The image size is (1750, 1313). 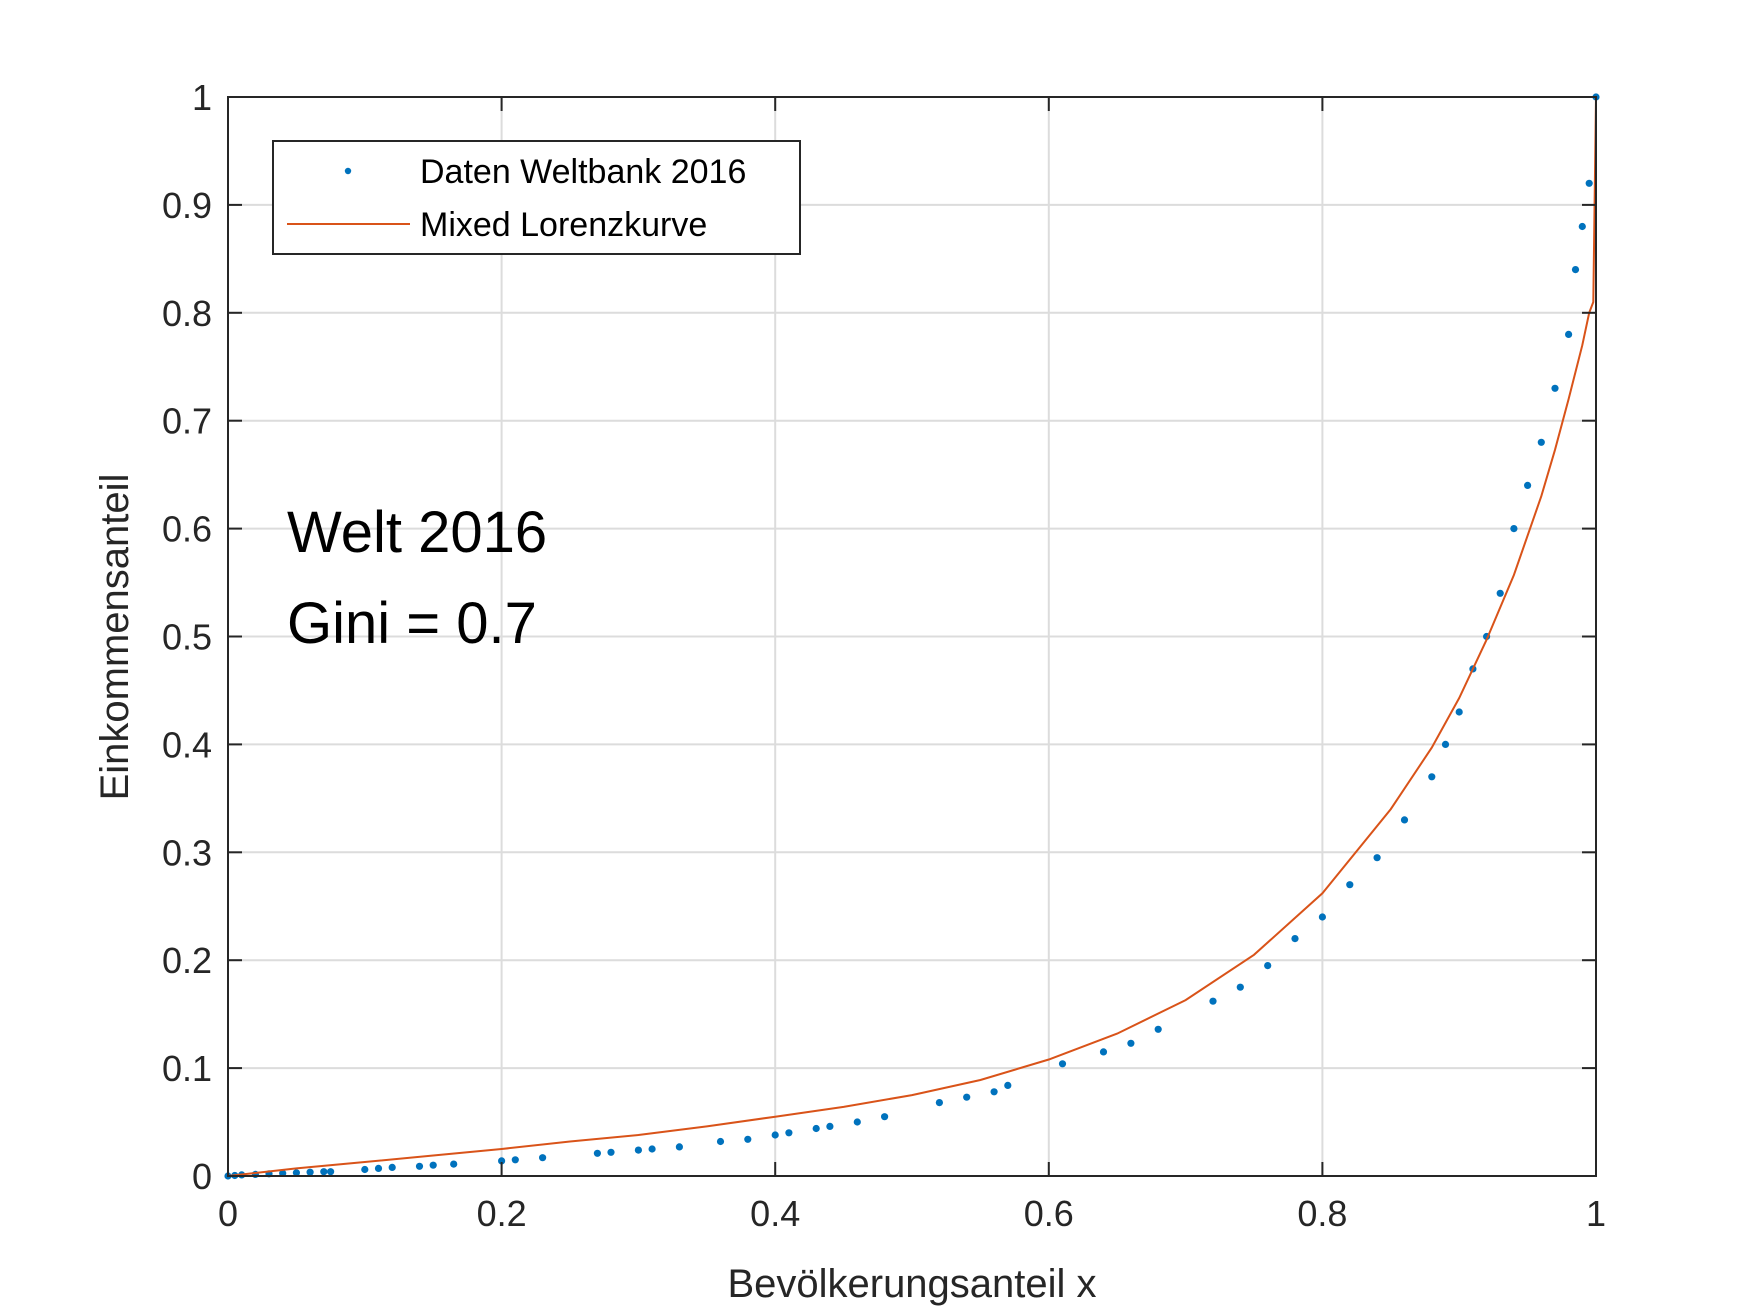 I want to click on legend: Daten Weltbank 2016 Mixed Lorenzkurve, so click(x=536, y=197).